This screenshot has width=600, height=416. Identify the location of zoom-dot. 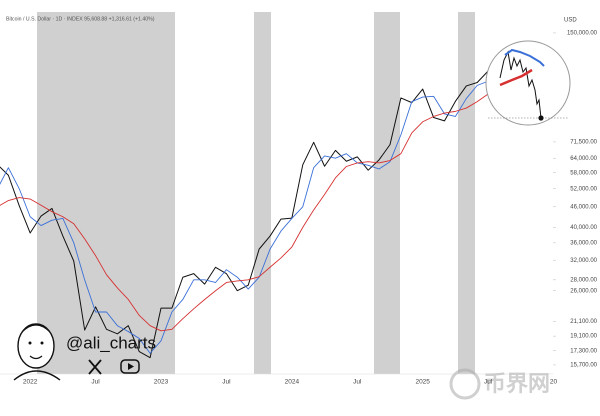
(541, 118).